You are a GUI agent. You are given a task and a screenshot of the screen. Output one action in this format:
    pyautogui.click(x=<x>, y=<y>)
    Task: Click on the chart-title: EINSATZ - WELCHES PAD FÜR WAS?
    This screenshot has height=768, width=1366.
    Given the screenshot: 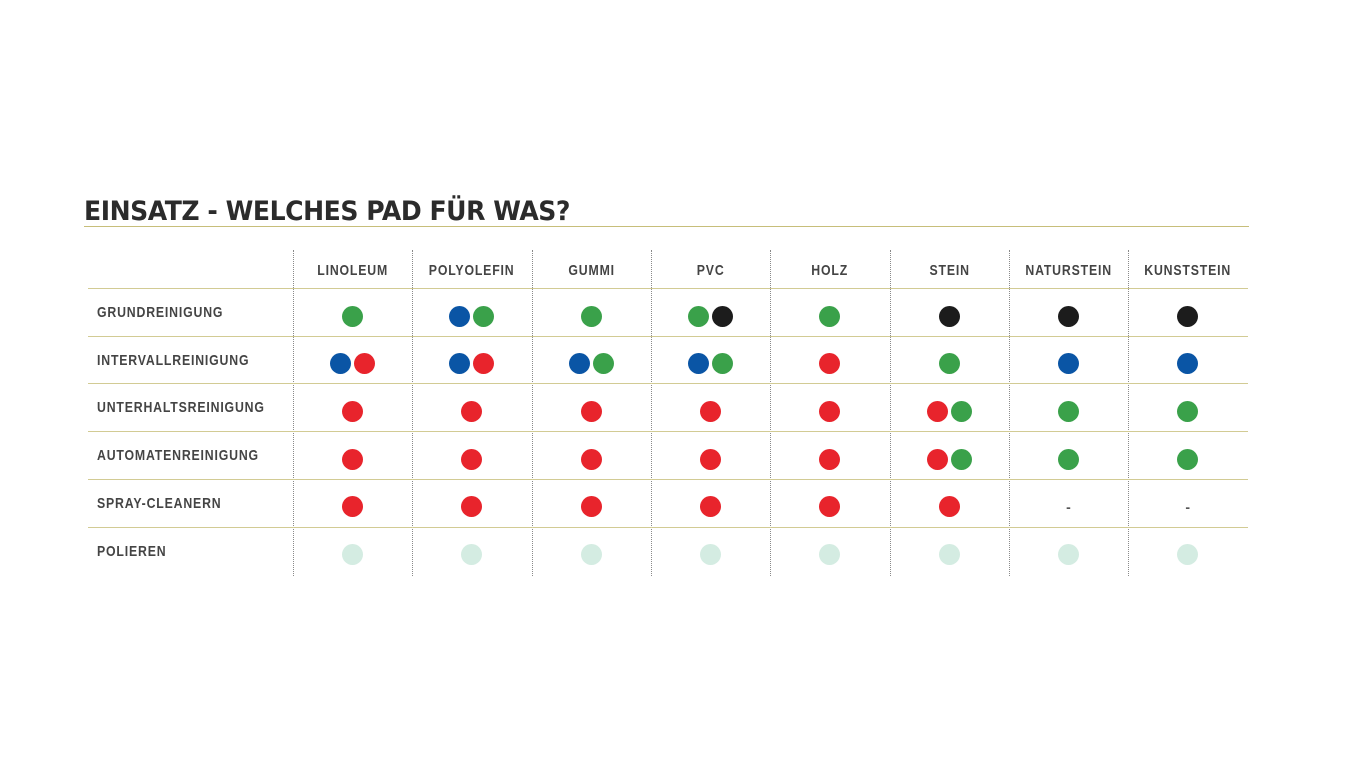 What is the action you would take?
    pyautogui.click(x=327, y=211)
    